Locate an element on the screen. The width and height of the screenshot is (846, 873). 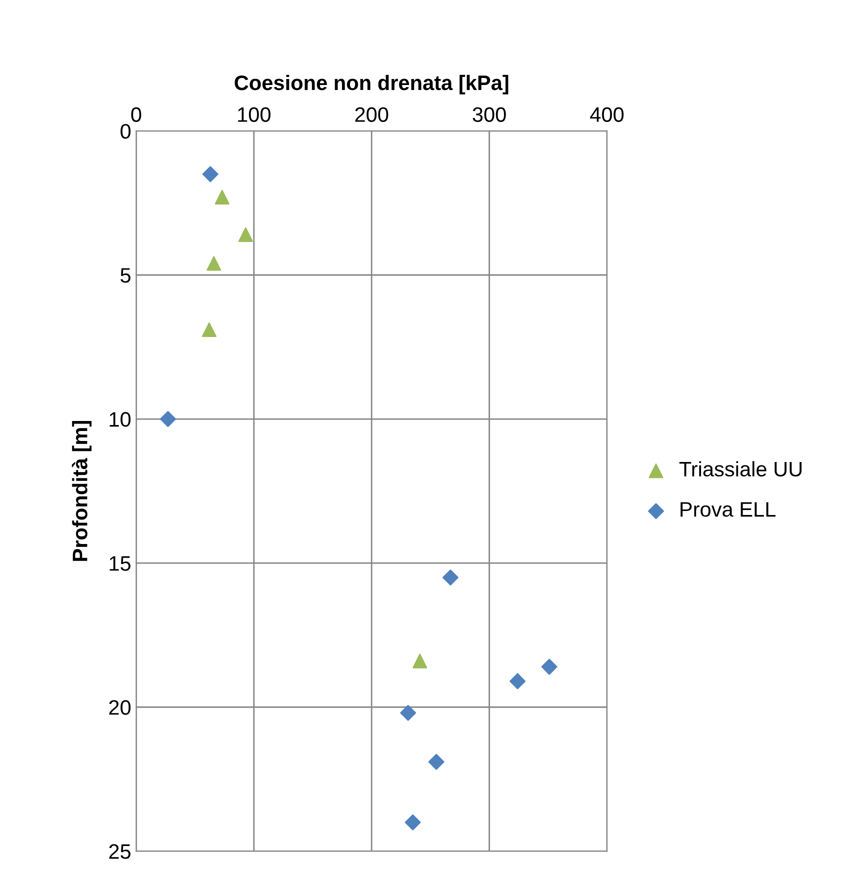
x-tick-label: 100 is located at coordinates (254, 114).